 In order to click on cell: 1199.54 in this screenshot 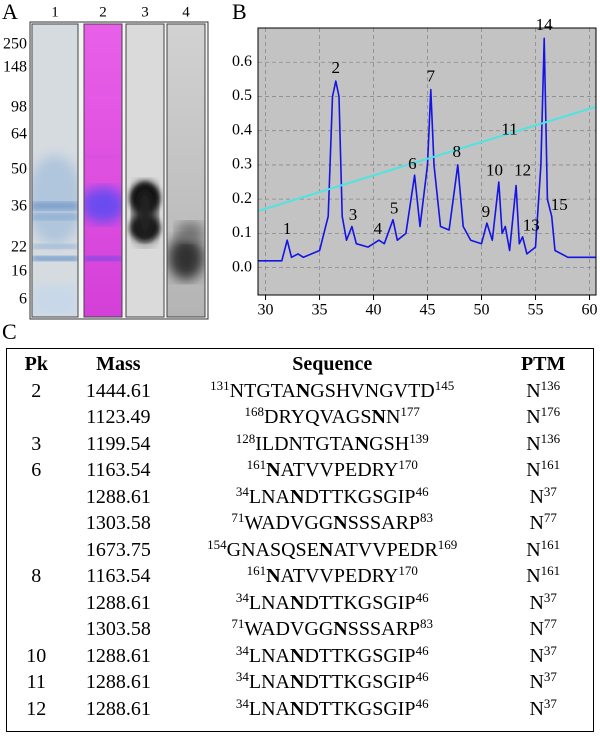, I will do `click(118, 444)`.